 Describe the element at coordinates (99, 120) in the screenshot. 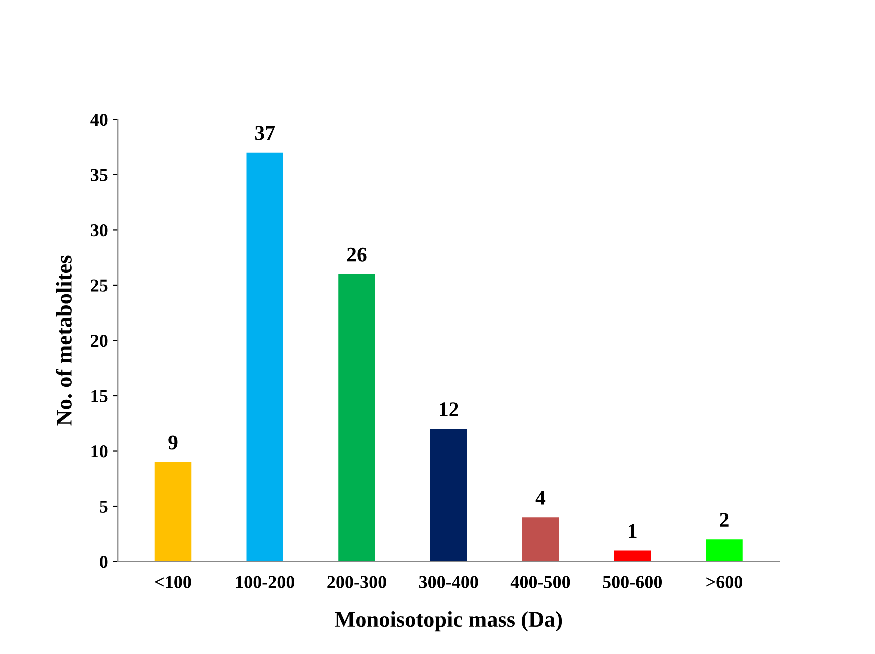

I see `y-tick-label: 40` at that location.